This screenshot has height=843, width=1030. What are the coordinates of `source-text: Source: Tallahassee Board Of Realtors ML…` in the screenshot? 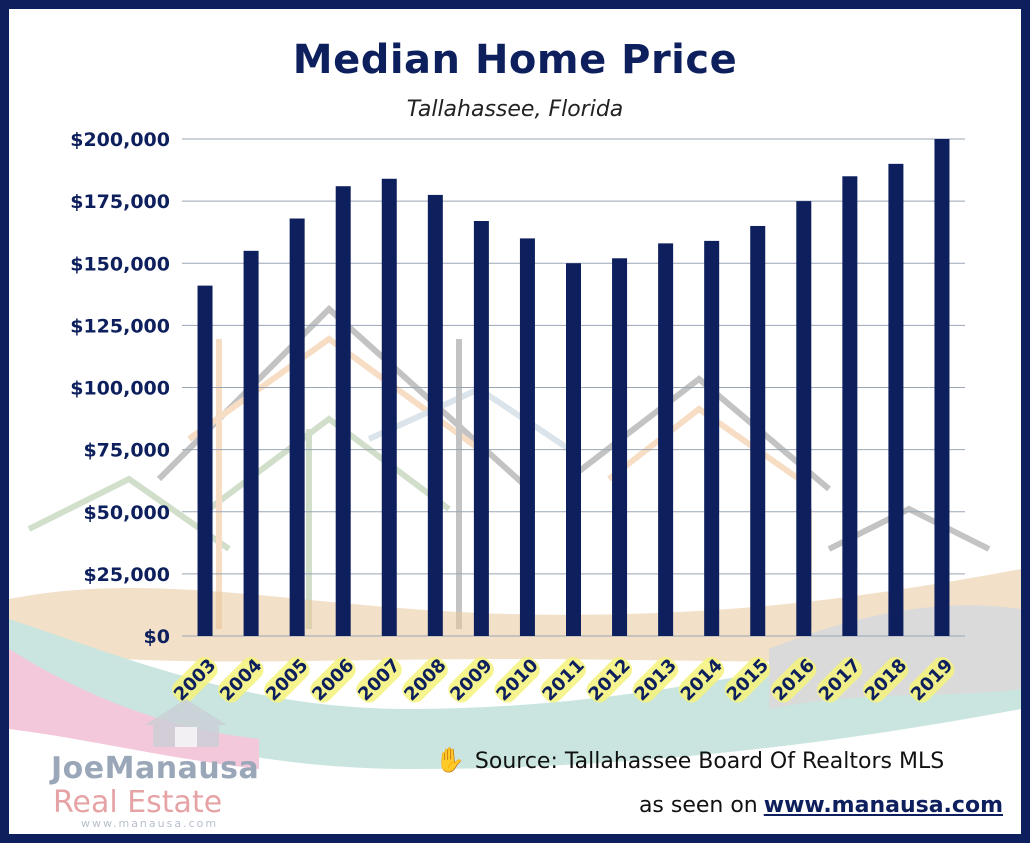 It's located at (709, 761).